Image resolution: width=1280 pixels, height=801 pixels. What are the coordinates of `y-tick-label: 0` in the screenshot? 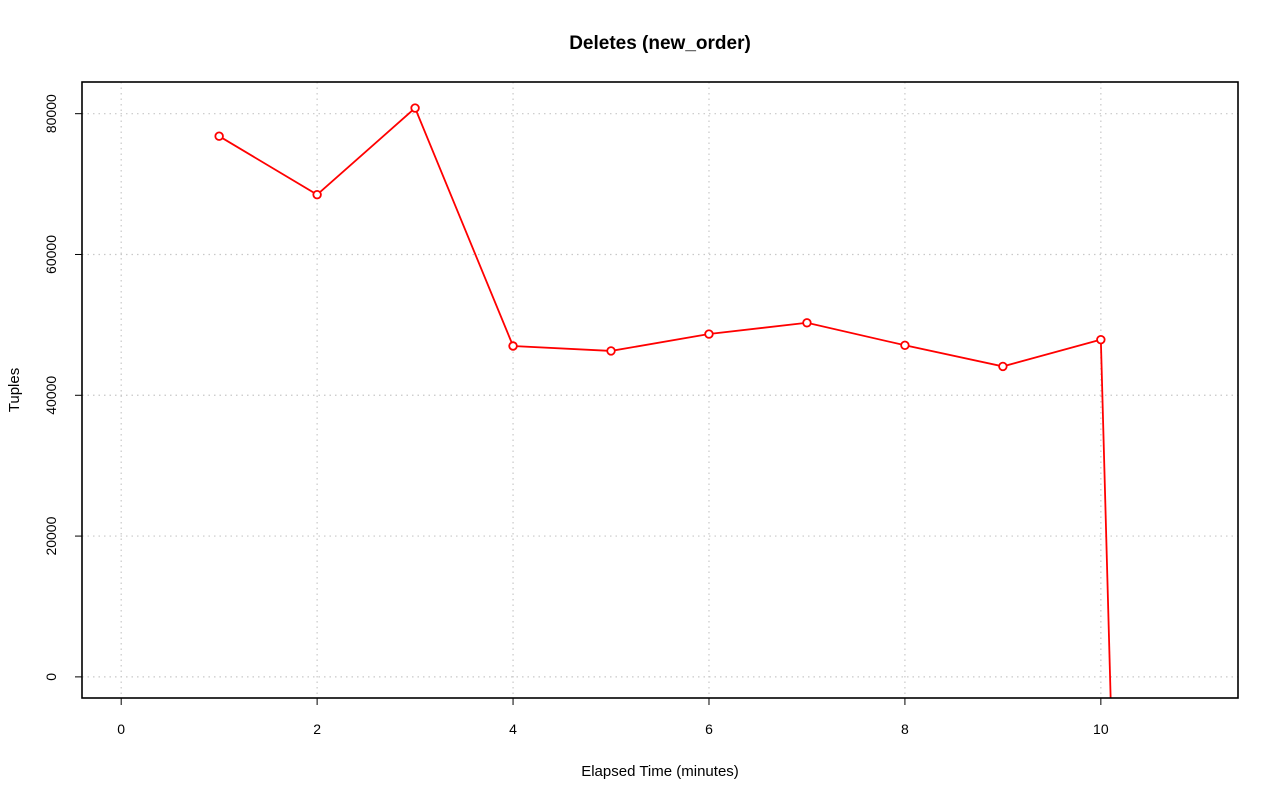 It's located at (51, 677).